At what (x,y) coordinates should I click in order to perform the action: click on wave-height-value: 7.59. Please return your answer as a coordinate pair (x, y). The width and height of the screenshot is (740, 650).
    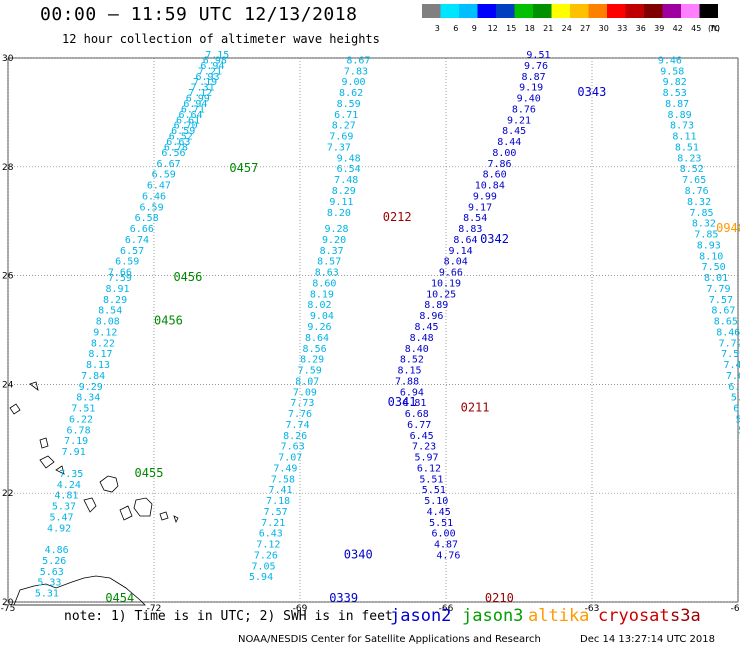
    Looking at the image, I should click on (120, 278).